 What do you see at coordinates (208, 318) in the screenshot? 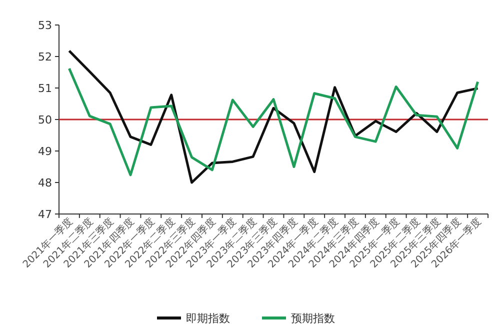
I see `legend-label: 即期指数` at bounding box center [208, 318].